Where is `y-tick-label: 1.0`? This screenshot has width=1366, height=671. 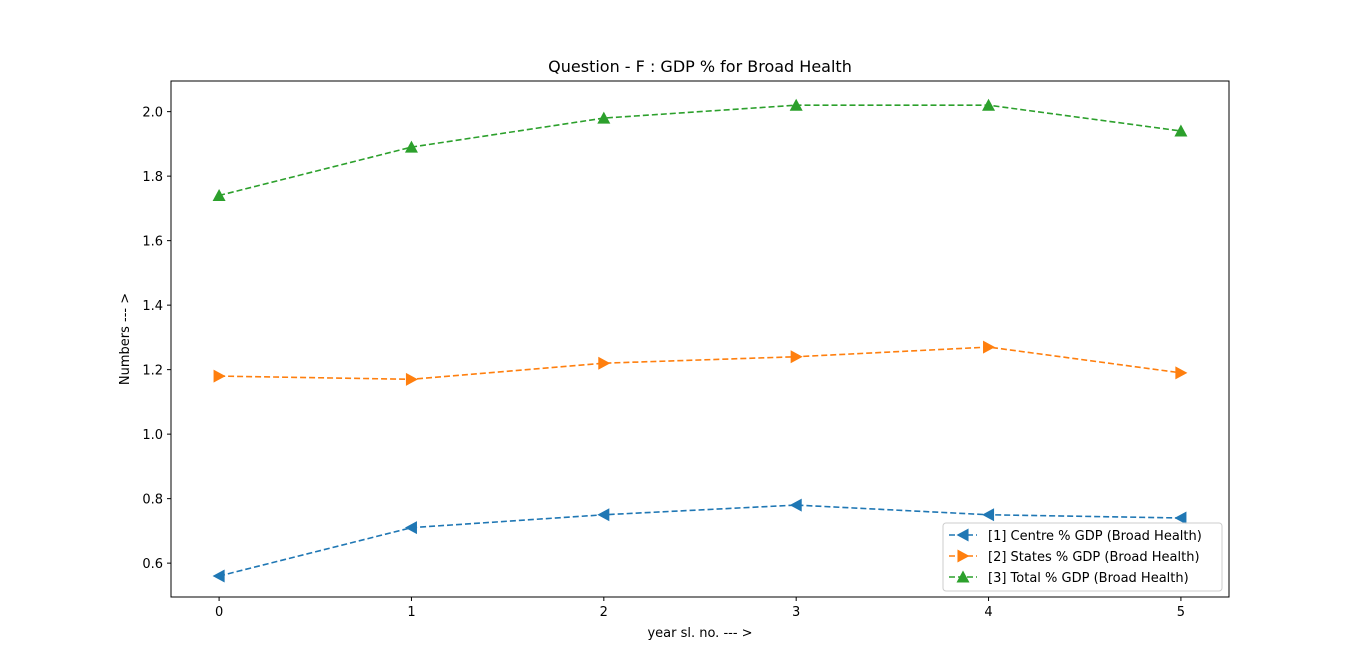
y-tick-label: 1.0 is located at coordinates (152, 435).